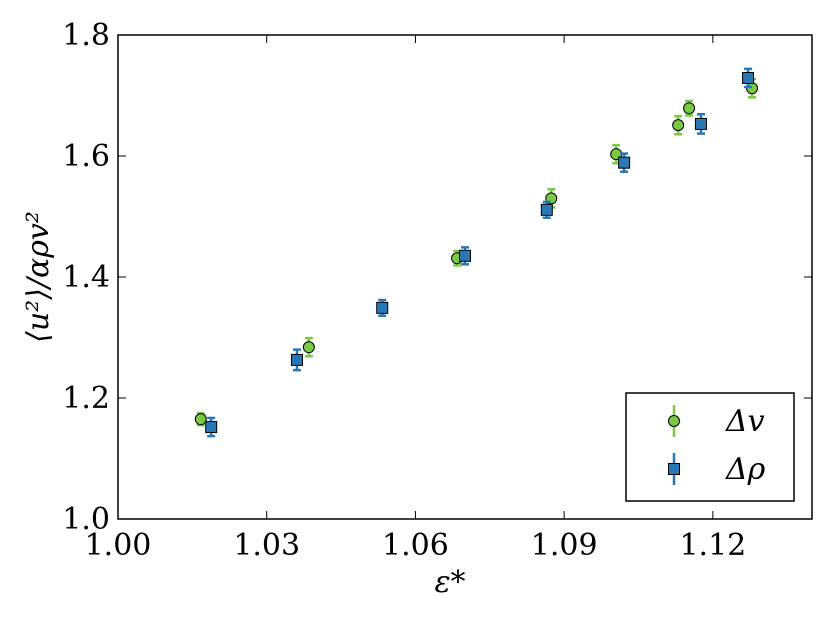  Describe the element at coordinates (86, 398) in the screenshot. I see `y-tick-label: 1.2` at that location.